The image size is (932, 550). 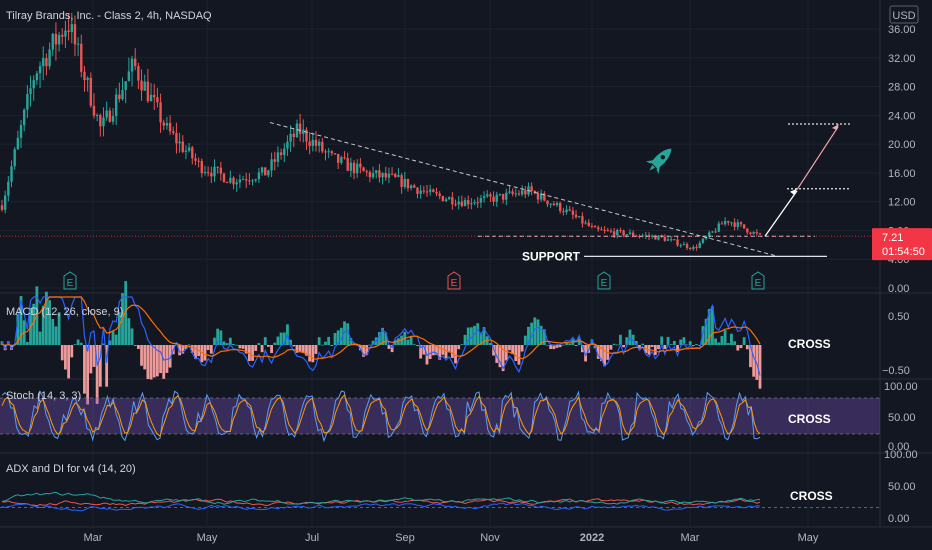 I want to click on projection-arrows, so click(x=801, y=180).